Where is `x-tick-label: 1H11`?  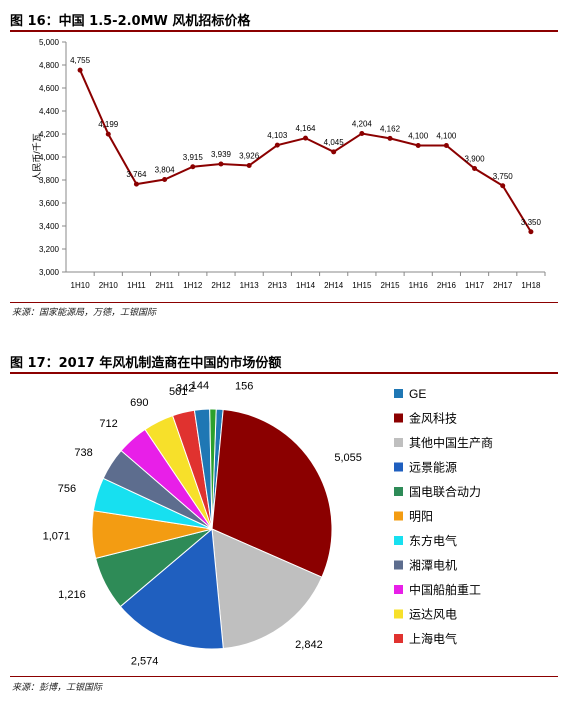 x-tick-label: 1H11 is located at coordinates (136, 285).